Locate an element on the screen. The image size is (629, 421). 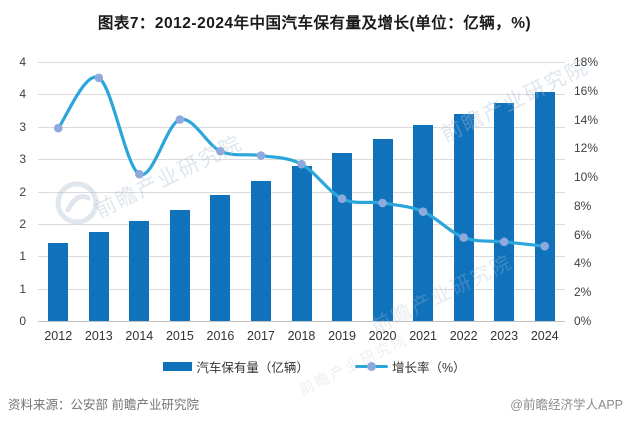
x-axis-label-2020: 2020 is located at coordinates (382, 336).